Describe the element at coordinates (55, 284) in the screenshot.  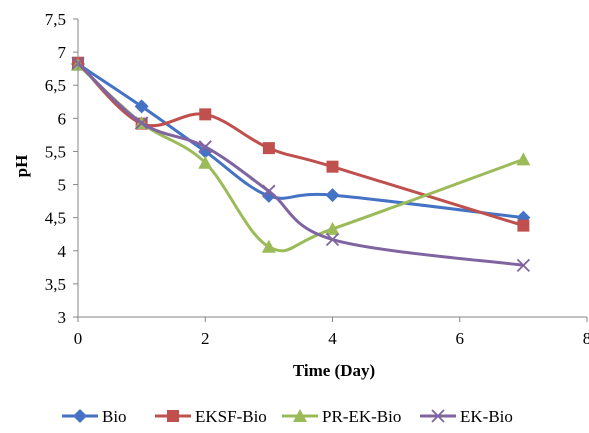
I see `y-tick-label: 3,5` at that location.